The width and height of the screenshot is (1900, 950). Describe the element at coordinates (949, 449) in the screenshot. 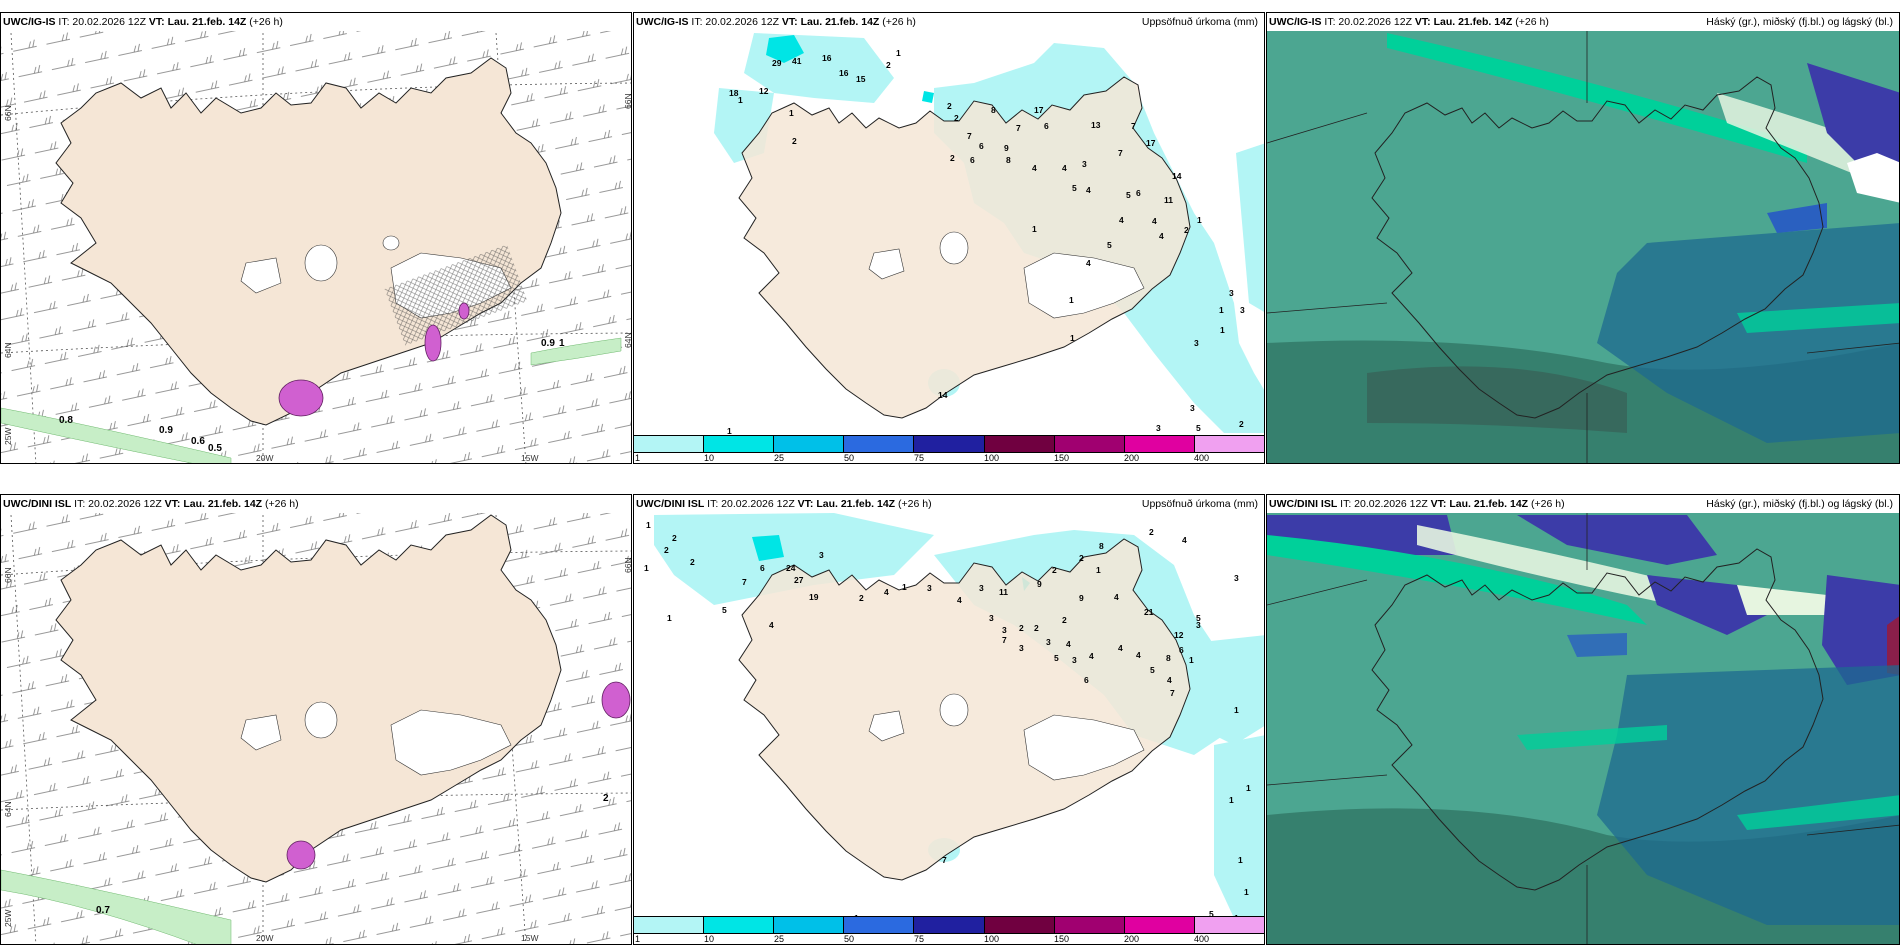

I see `precip-colorbar: 1 10 25 50 75 100 150 200 400` at that location.